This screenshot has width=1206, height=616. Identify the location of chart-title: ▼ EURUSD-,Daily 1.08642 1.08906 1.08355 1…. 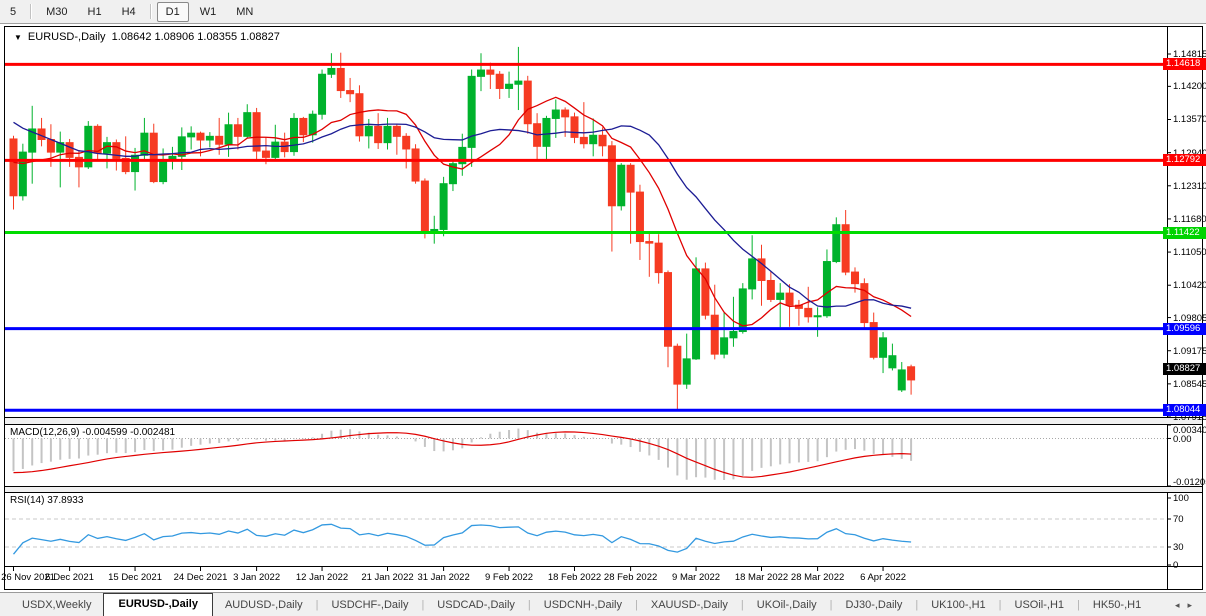
(147, 37).